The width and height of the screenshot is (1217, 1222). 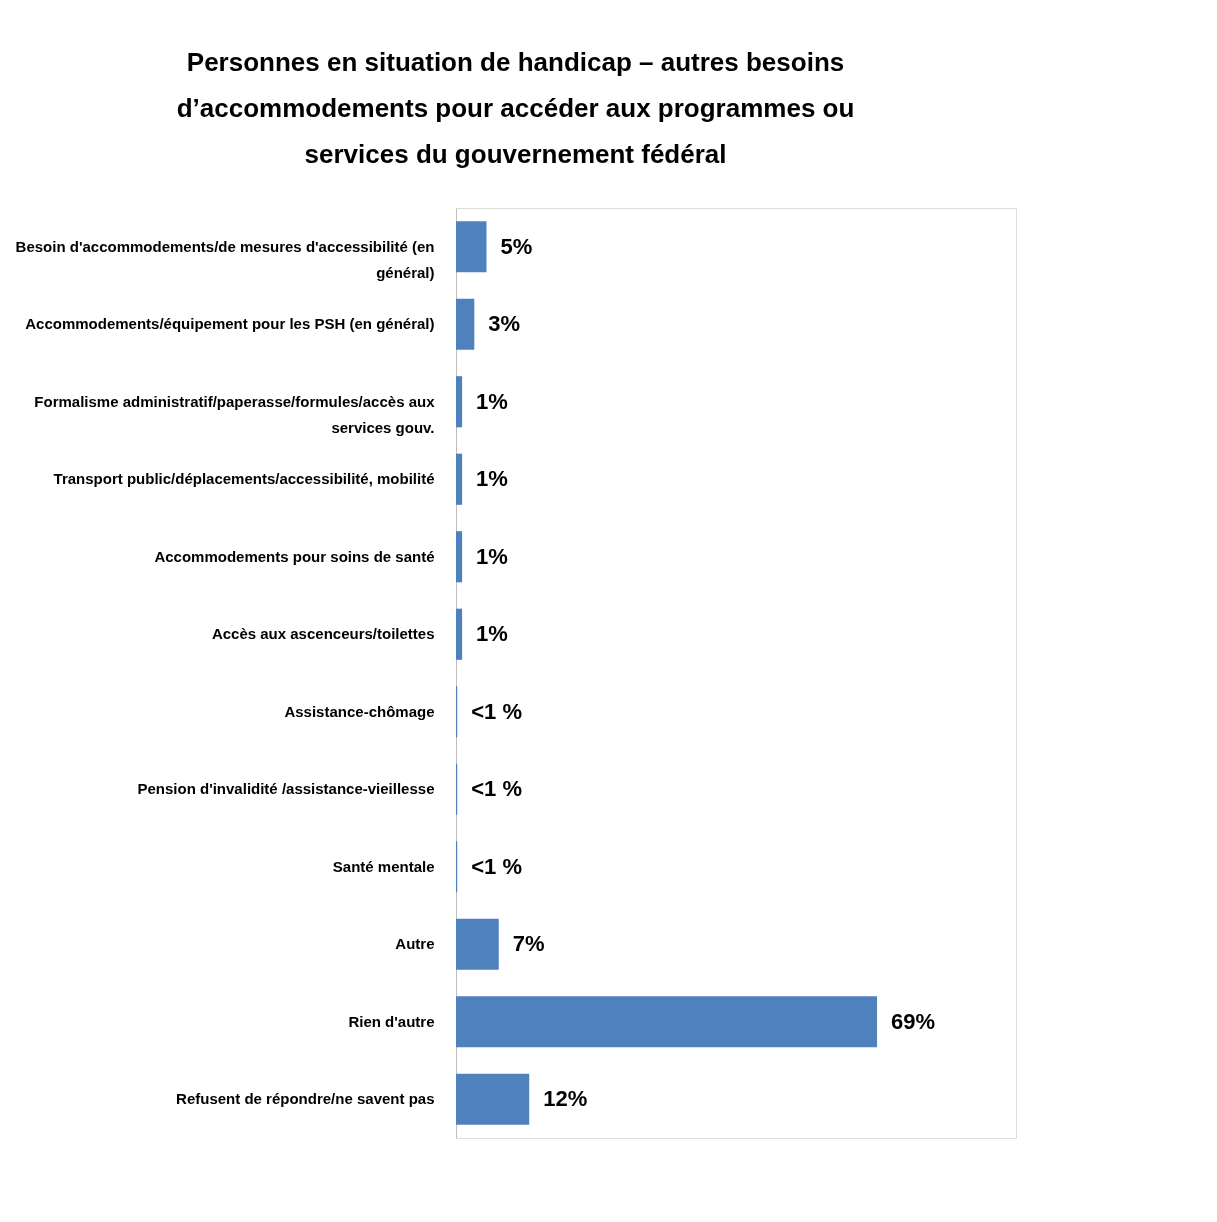 I want to click on y-tick-label: Transport public/déplacements/accessibilité, mobilité, so click(x=244, y=479).